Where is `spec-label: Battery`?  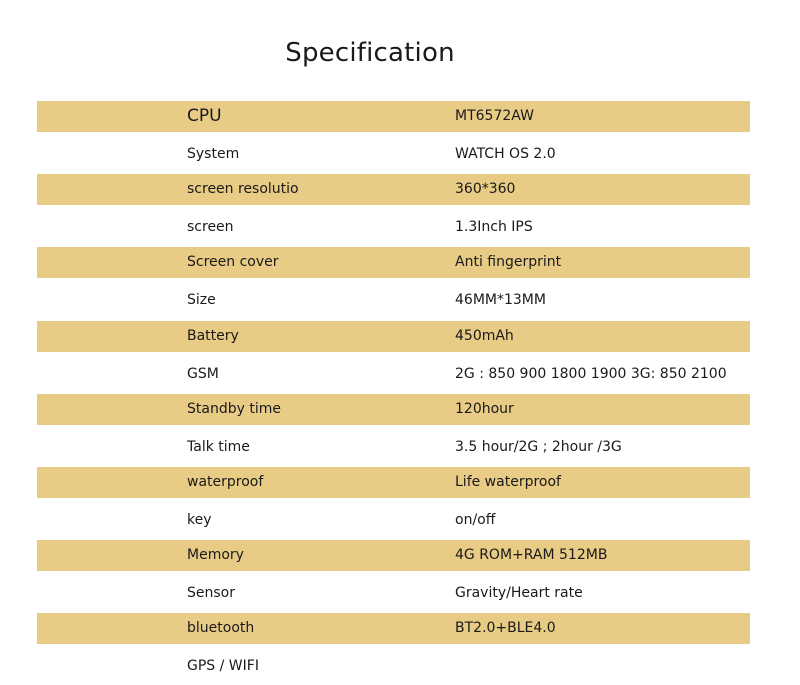
spec-label: Battery is located at coordinates (213, 335).